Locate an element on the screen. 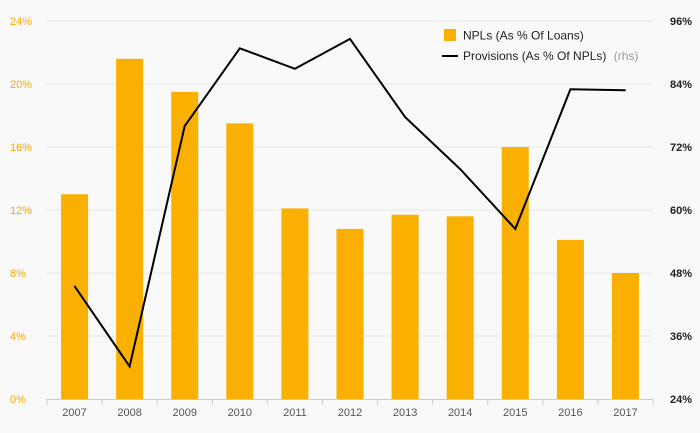  x-tick-label: 2012 is located at coordinates (350, 413).